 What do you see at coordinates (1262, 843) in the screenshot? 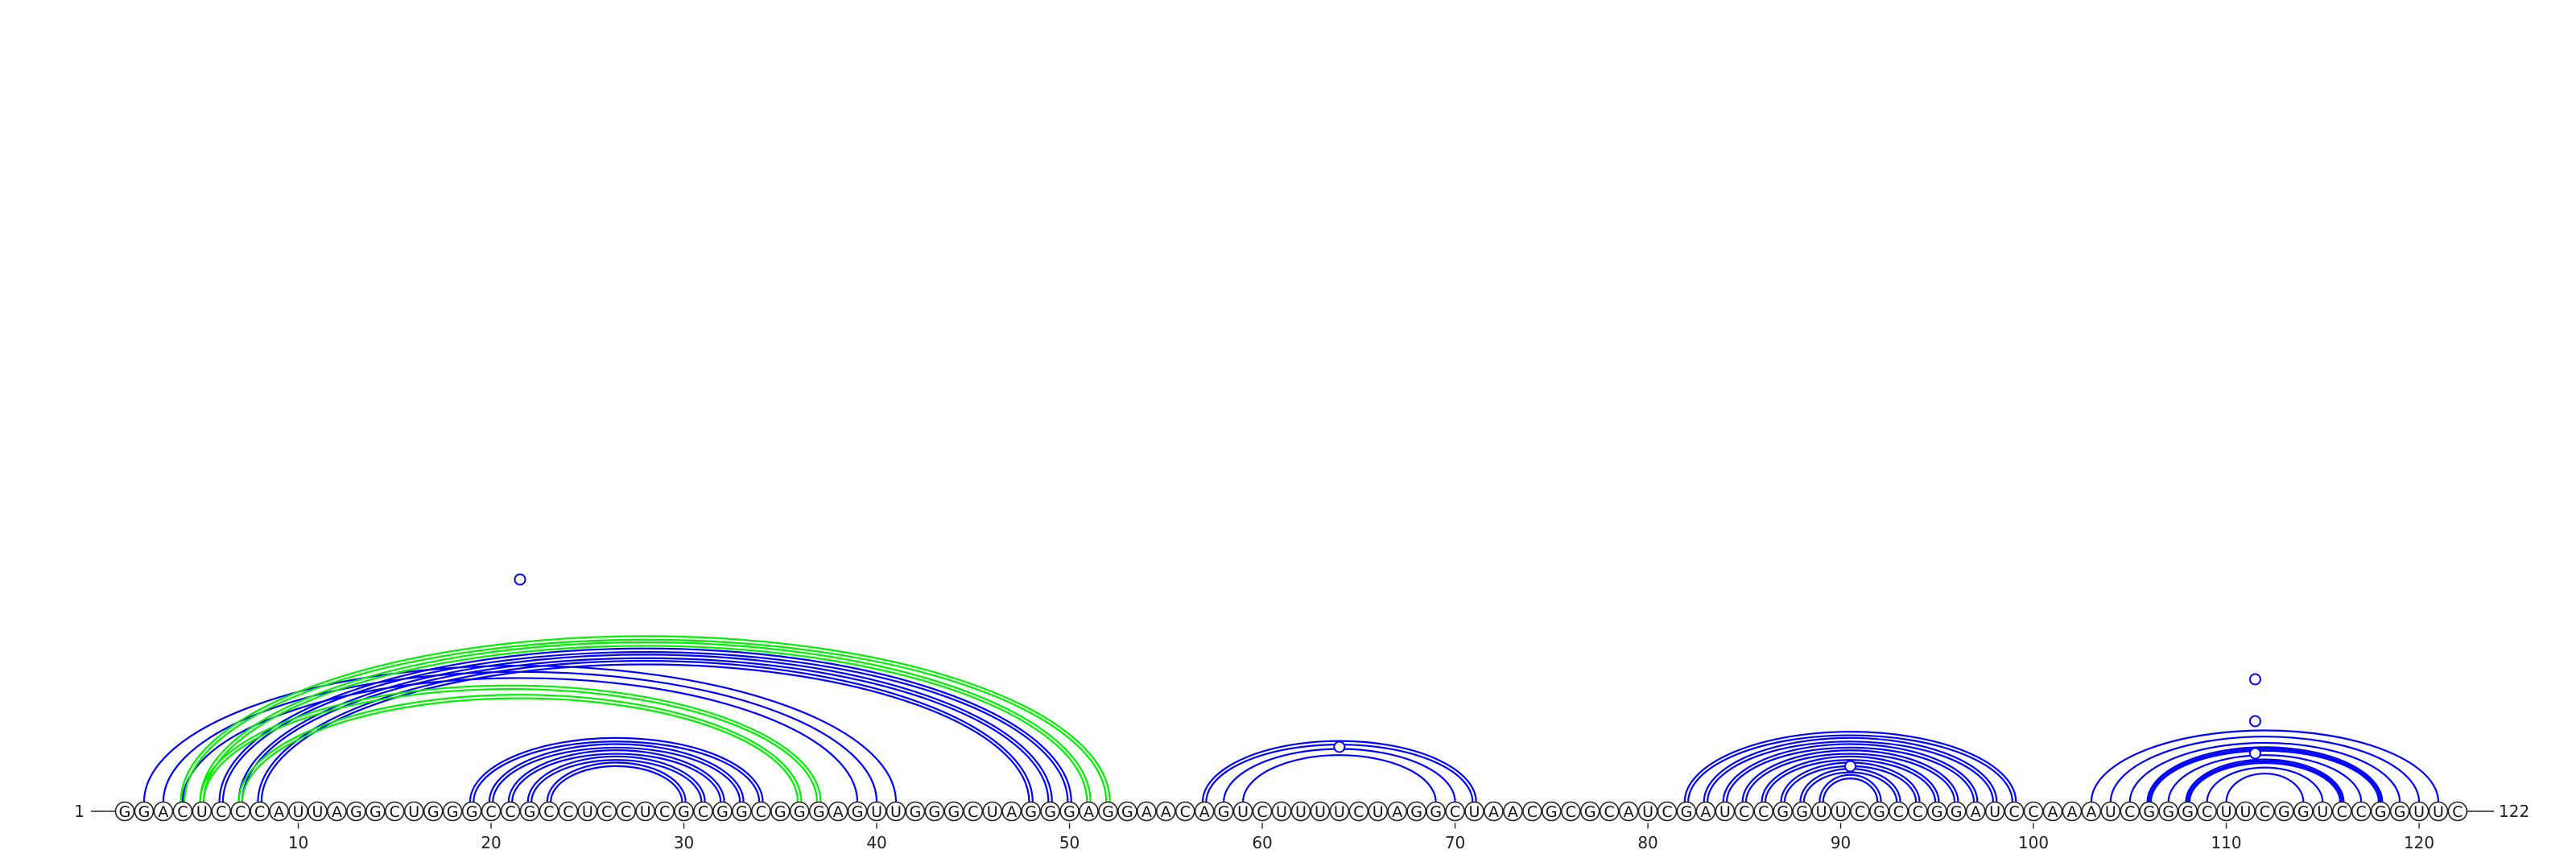
I see `tick-label: 60` at bounding box center [1262, 843].